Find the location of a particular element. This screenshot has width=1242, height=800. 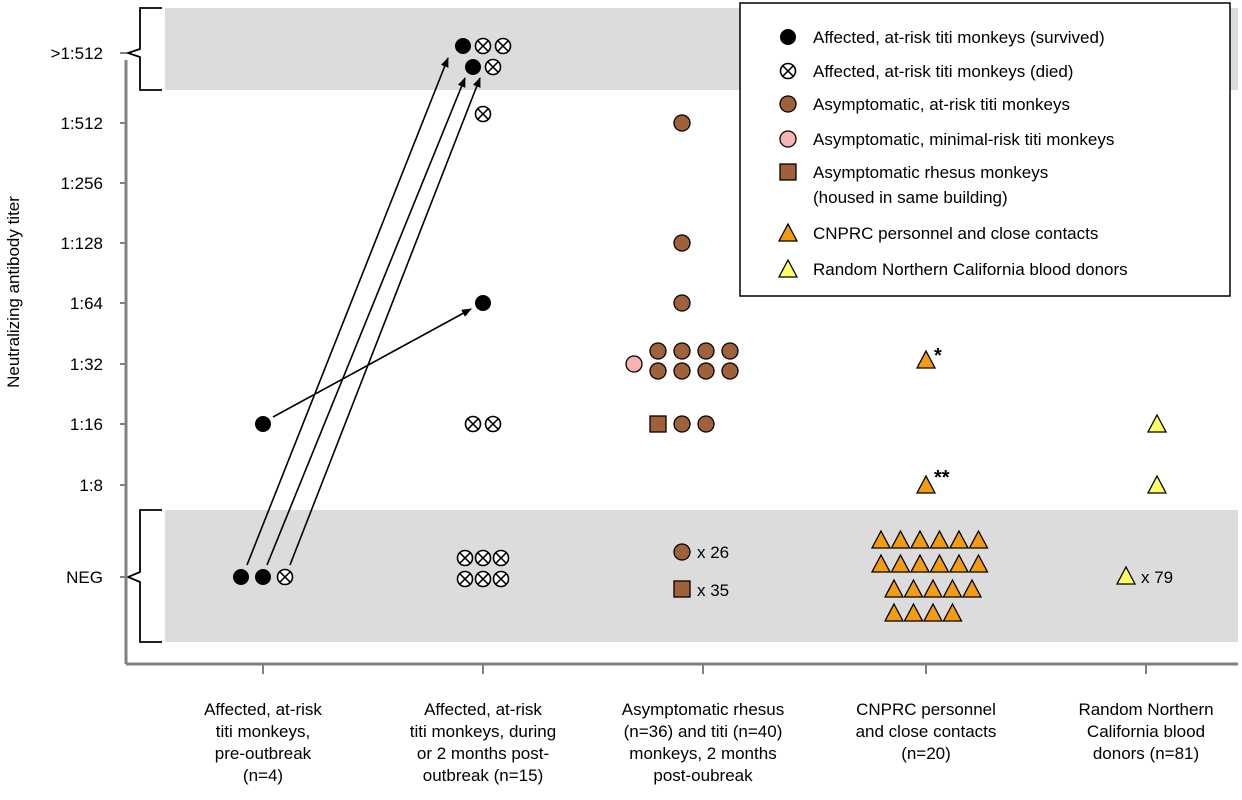

count-multiplier-label: x 79 is located at coordinates (1157, 577).